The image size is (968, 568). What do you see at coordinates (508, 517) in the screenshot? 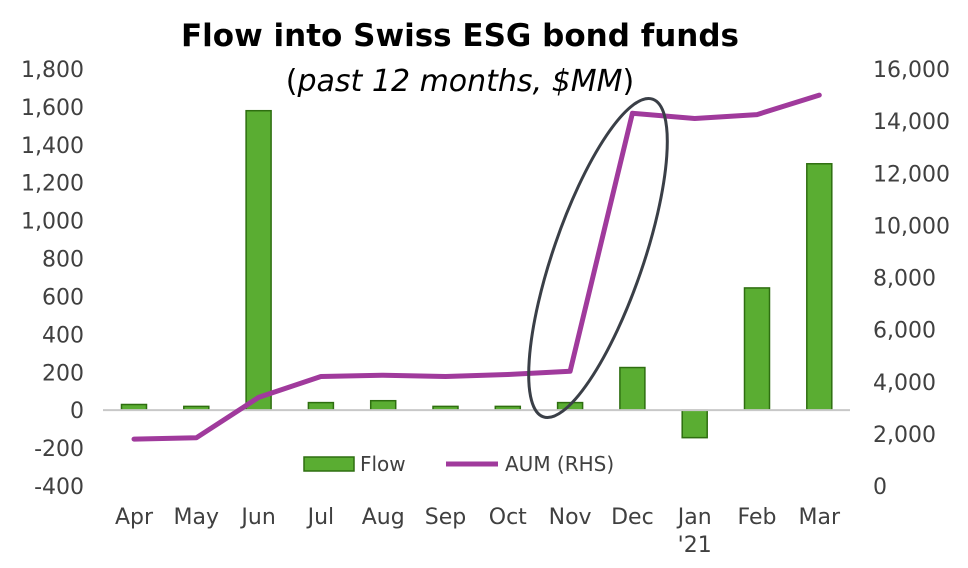
I see `category-label: Oct` at bounding box center [508, 517].